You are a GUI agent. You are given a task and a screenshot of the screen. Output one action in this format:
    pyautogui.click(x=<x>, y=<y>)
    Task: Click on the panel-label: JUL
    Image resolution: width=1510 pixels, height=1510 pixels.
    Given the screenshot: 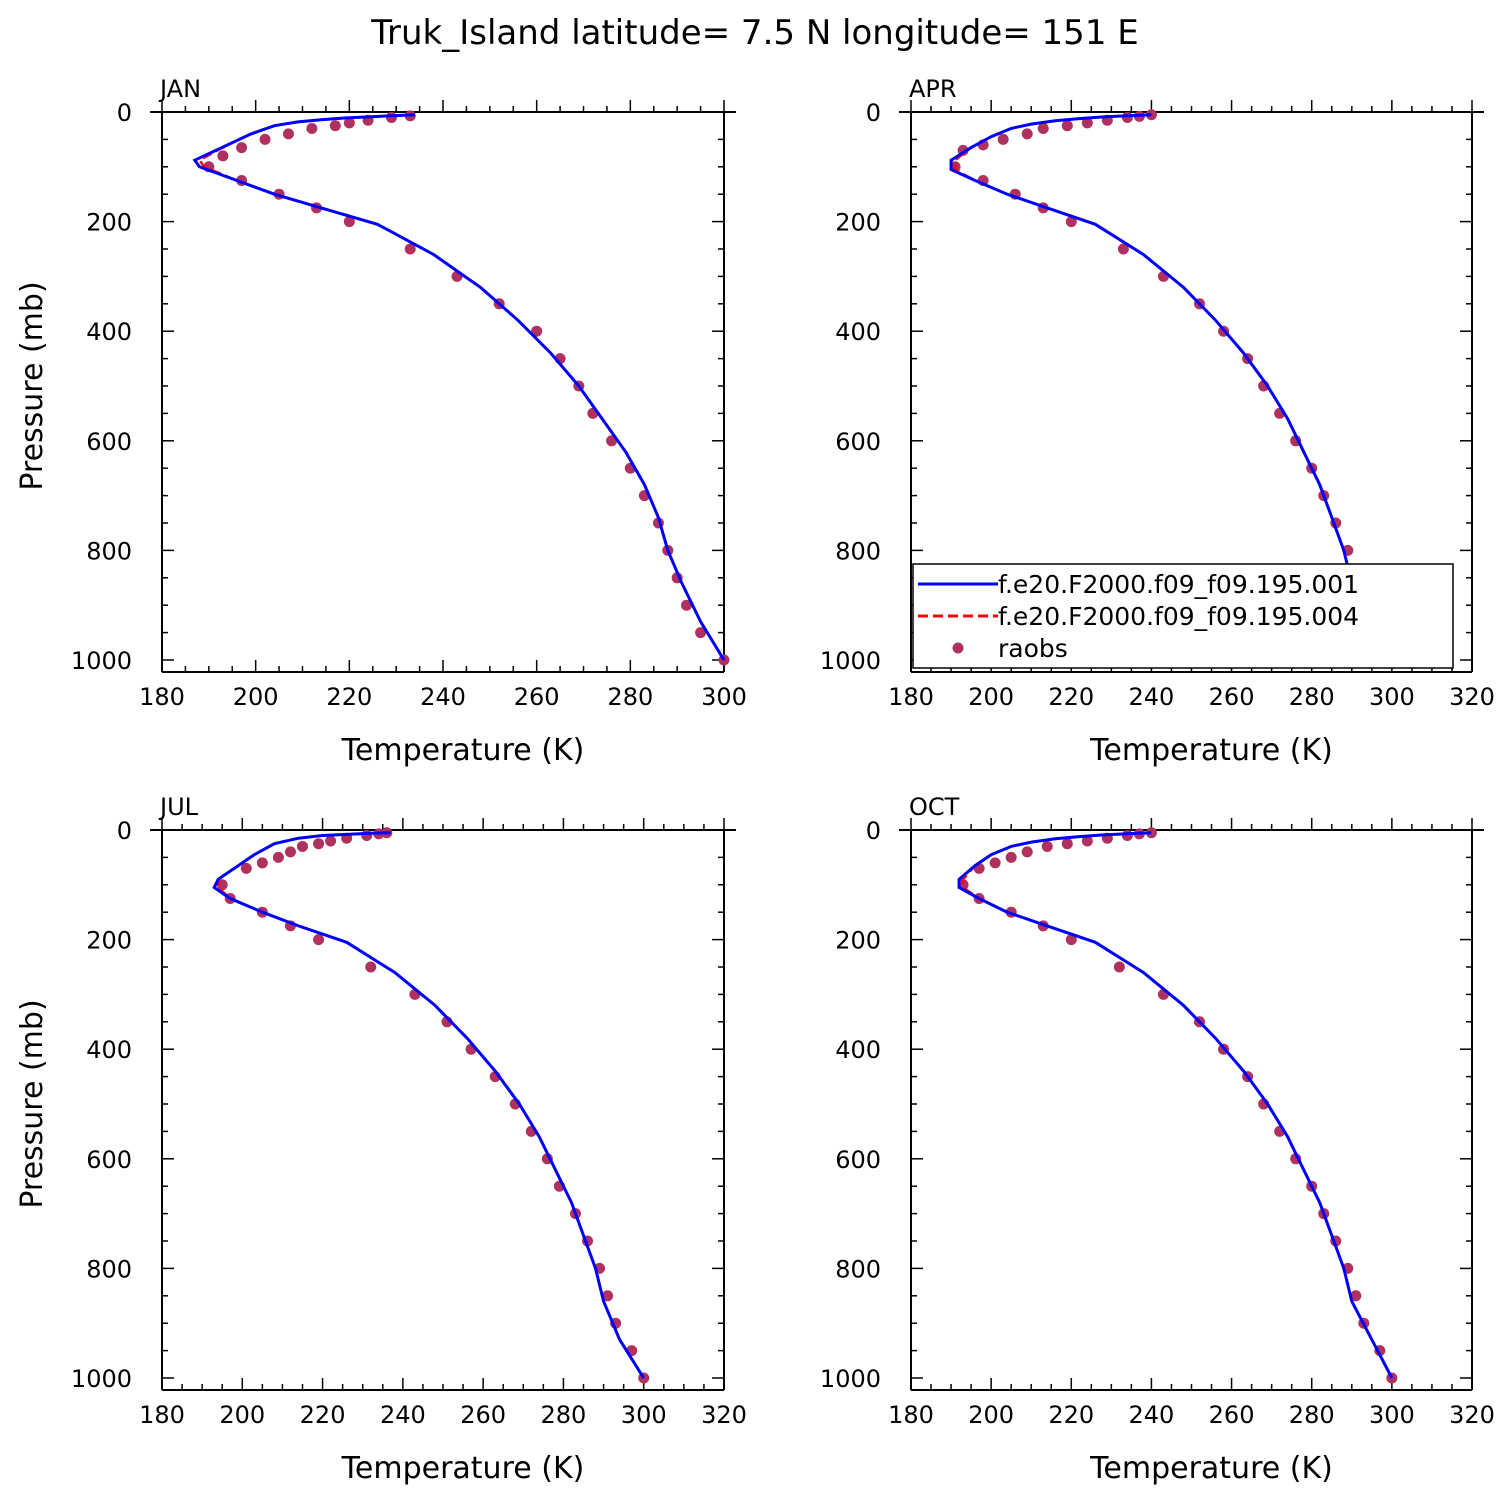 What is the action you would take?
    pyautogui.click(x=178, y=807)
    